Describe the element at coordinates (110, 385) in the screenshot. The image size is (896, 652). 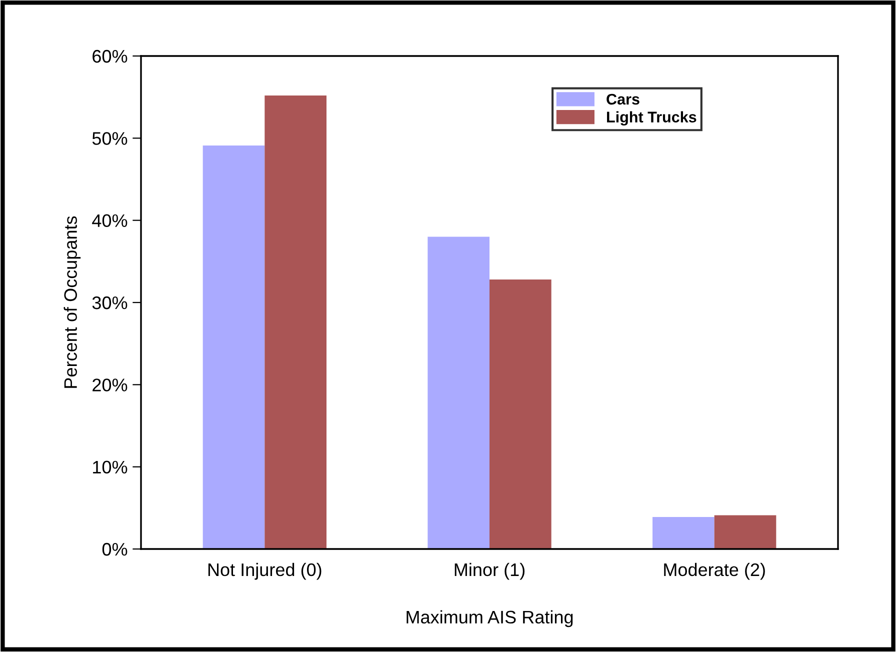
I see `y-tick-label: 20%` at that location.